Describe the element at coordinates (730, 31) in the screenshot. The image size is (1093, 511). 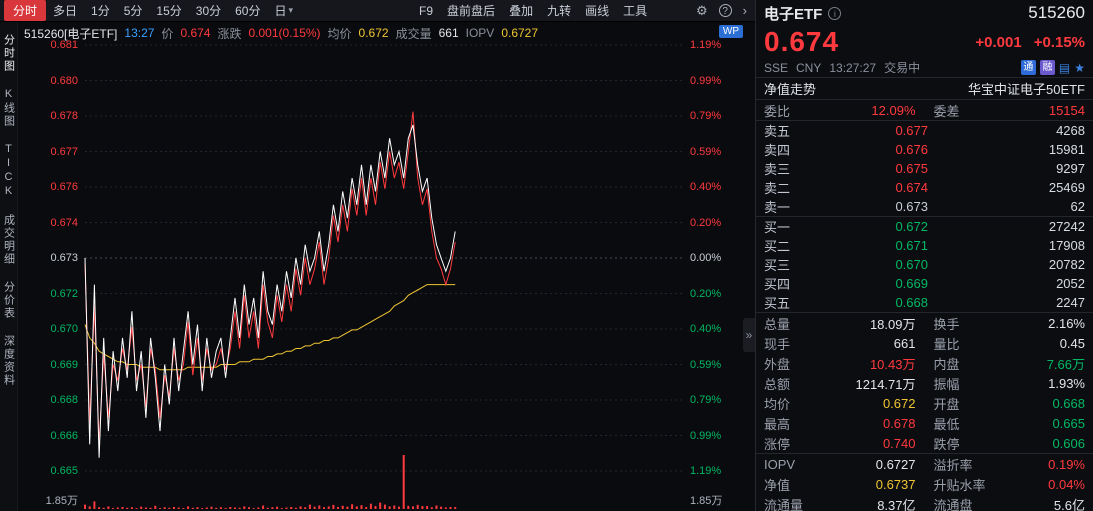
I see `wp-badge: WP` at that location.